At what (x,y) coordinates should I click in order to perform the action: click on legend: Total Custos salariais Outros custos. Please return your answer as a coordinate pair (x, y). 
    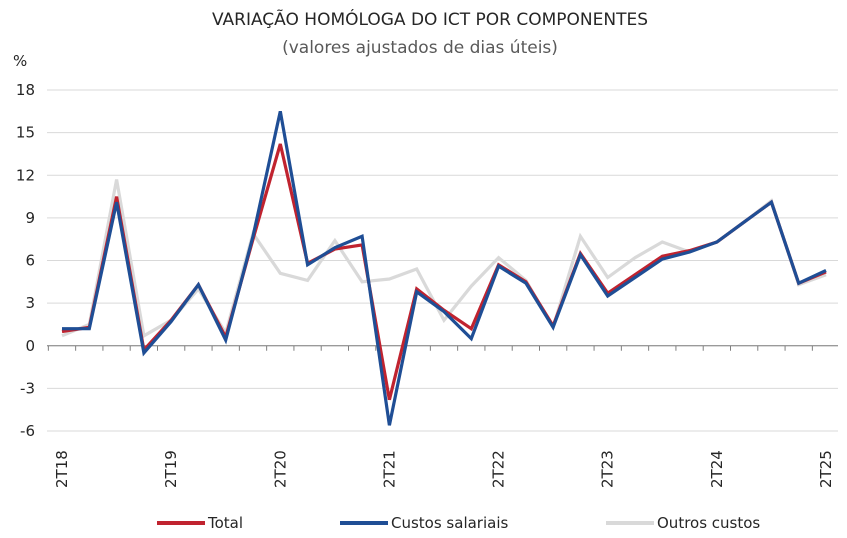
    Looking at the image, I should click on (458, 523).